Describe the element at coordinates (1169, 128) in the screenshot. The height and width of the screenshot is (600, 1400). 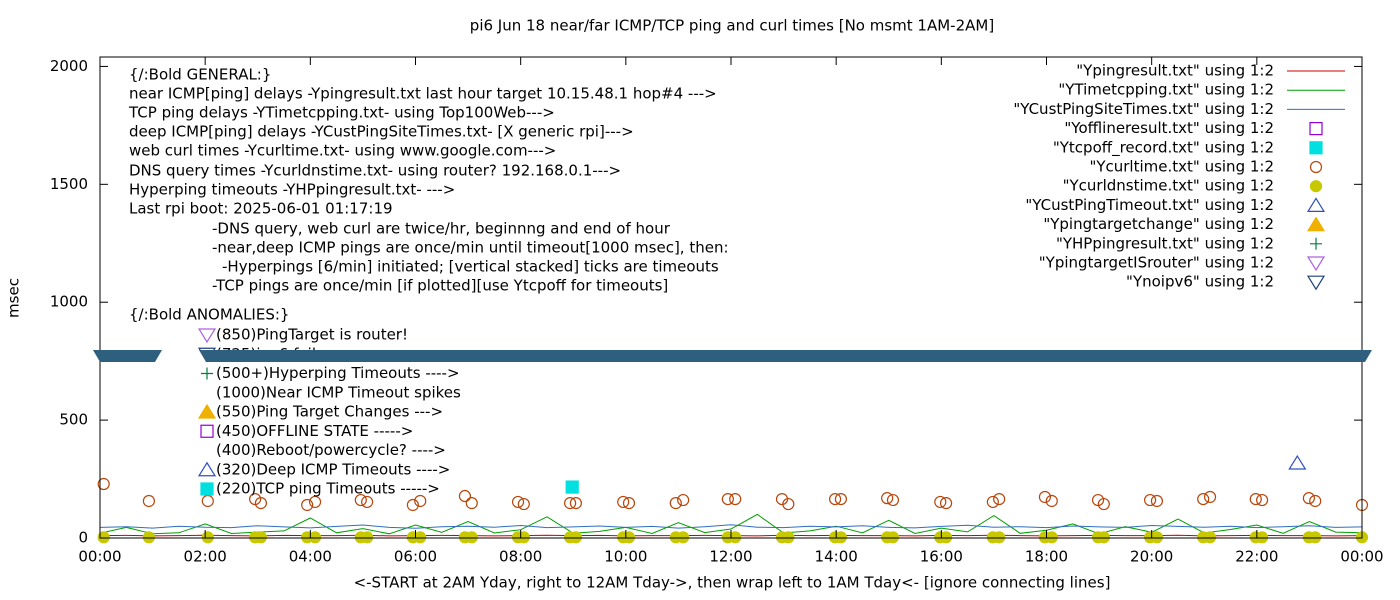
I see `legend-label: "Yofflineresult.txt" using 1:2` at that location.